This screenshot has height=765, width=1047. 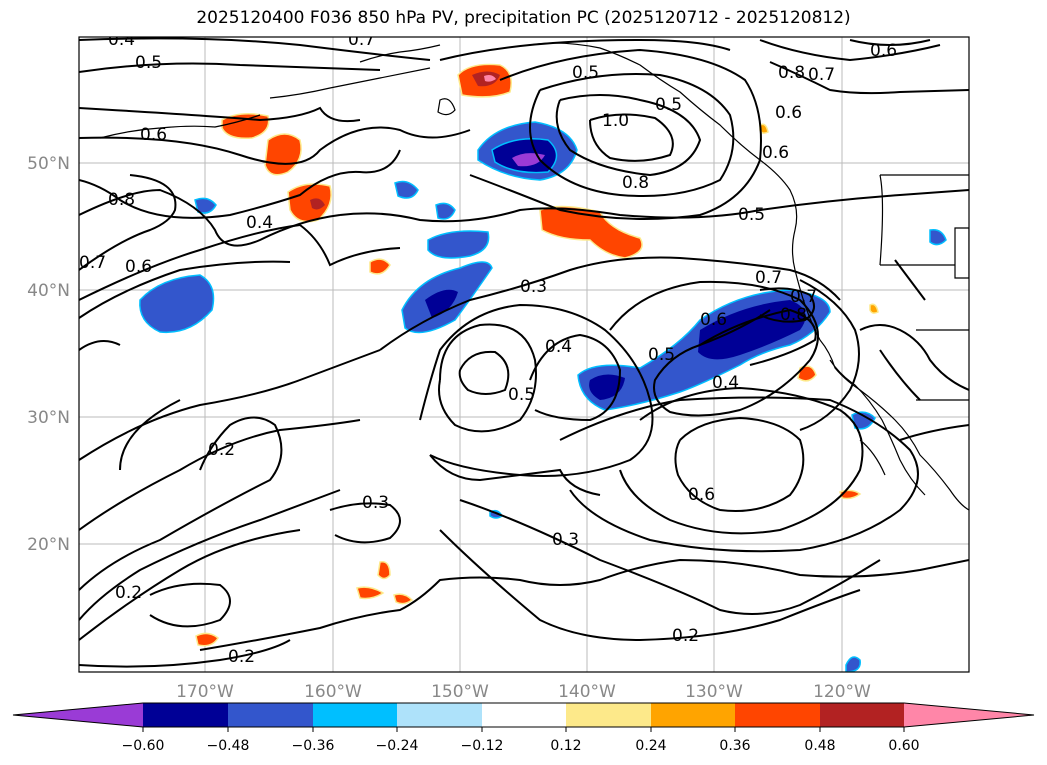 What do you see at coordinates (482, 746) in the screenshot?
I see `colorbar-label: −0.12` at bounding box center [482, 746].